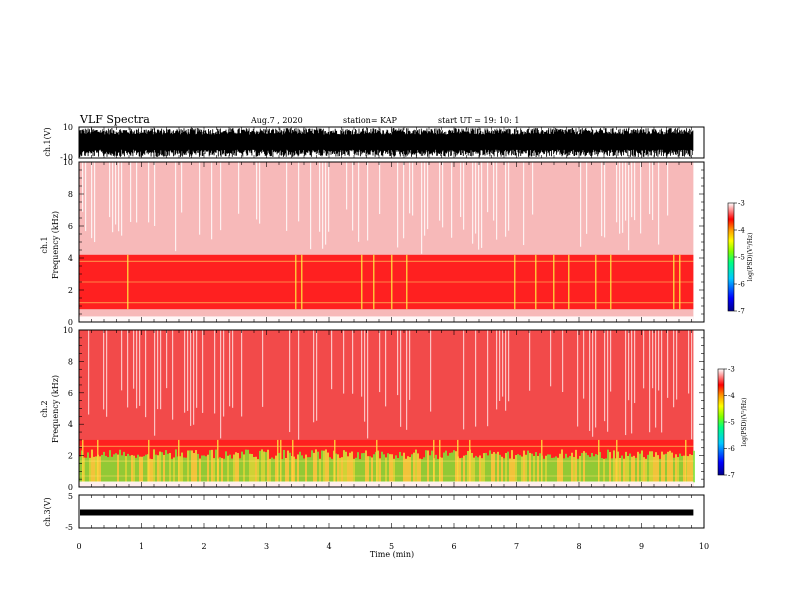  What do you see at coordinates (386, 484) in the screenshot?
I see `ch2-spectrogram-bottom` at bounding box center [386, 484].